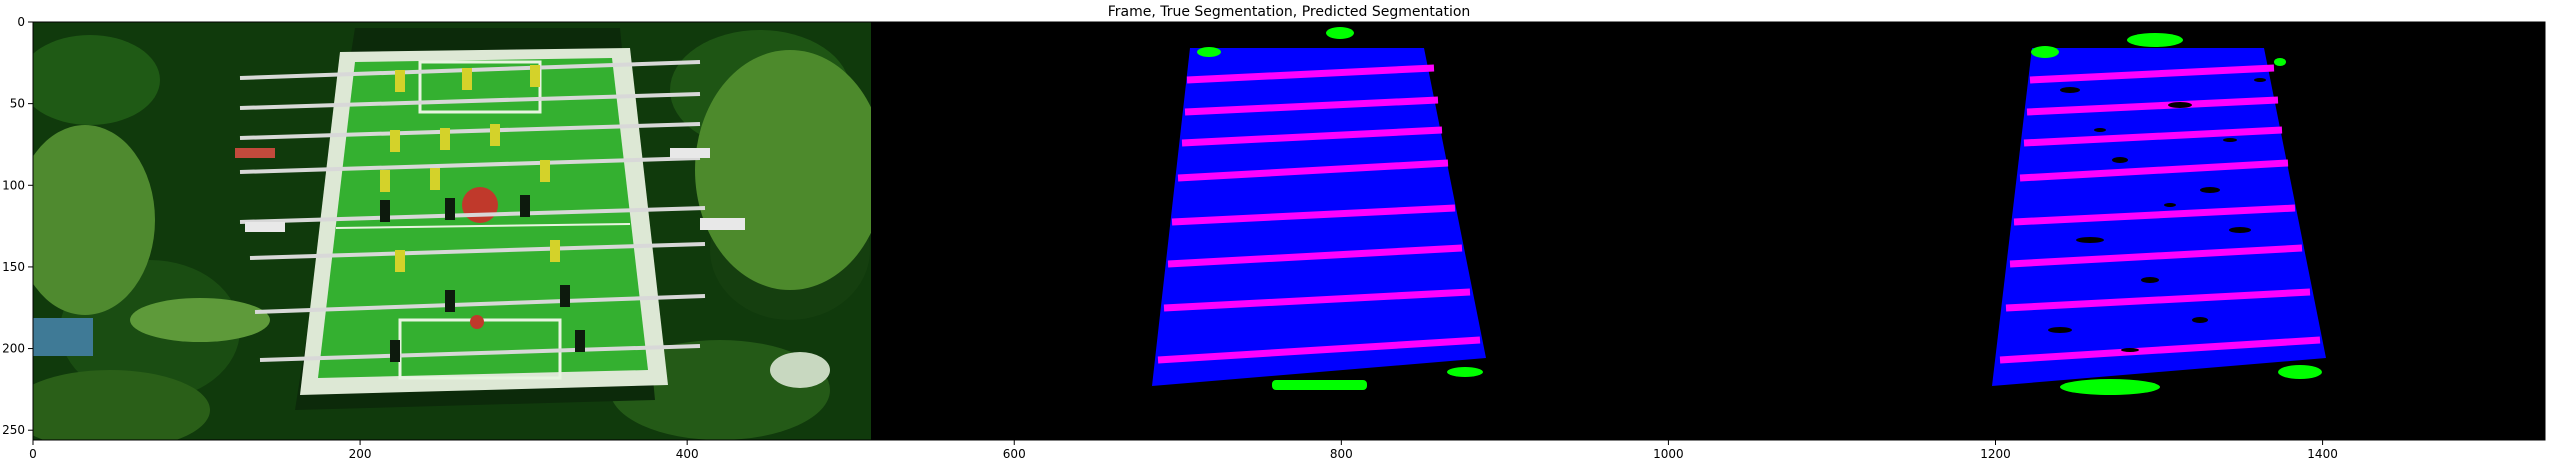 Image resolution: width=2554 pixels, height=465 pixels. Describe the element at coordinates (33, 454) in the screenshot. I see `x-tick-label: 0` at that location.